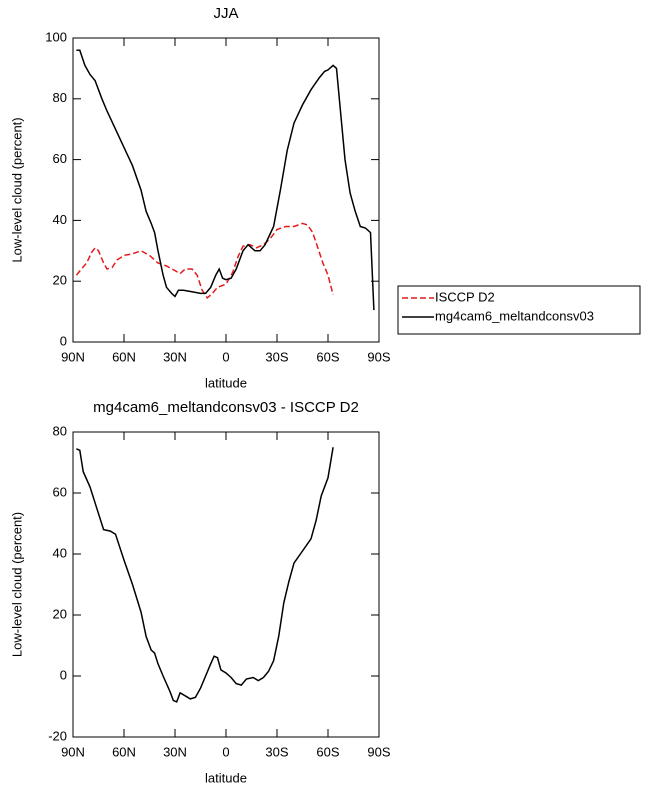 The image size is (648, 791). Describe the element at coordinates (225, 13) in the screenshot. I see `chart-title: JJA` at that location.